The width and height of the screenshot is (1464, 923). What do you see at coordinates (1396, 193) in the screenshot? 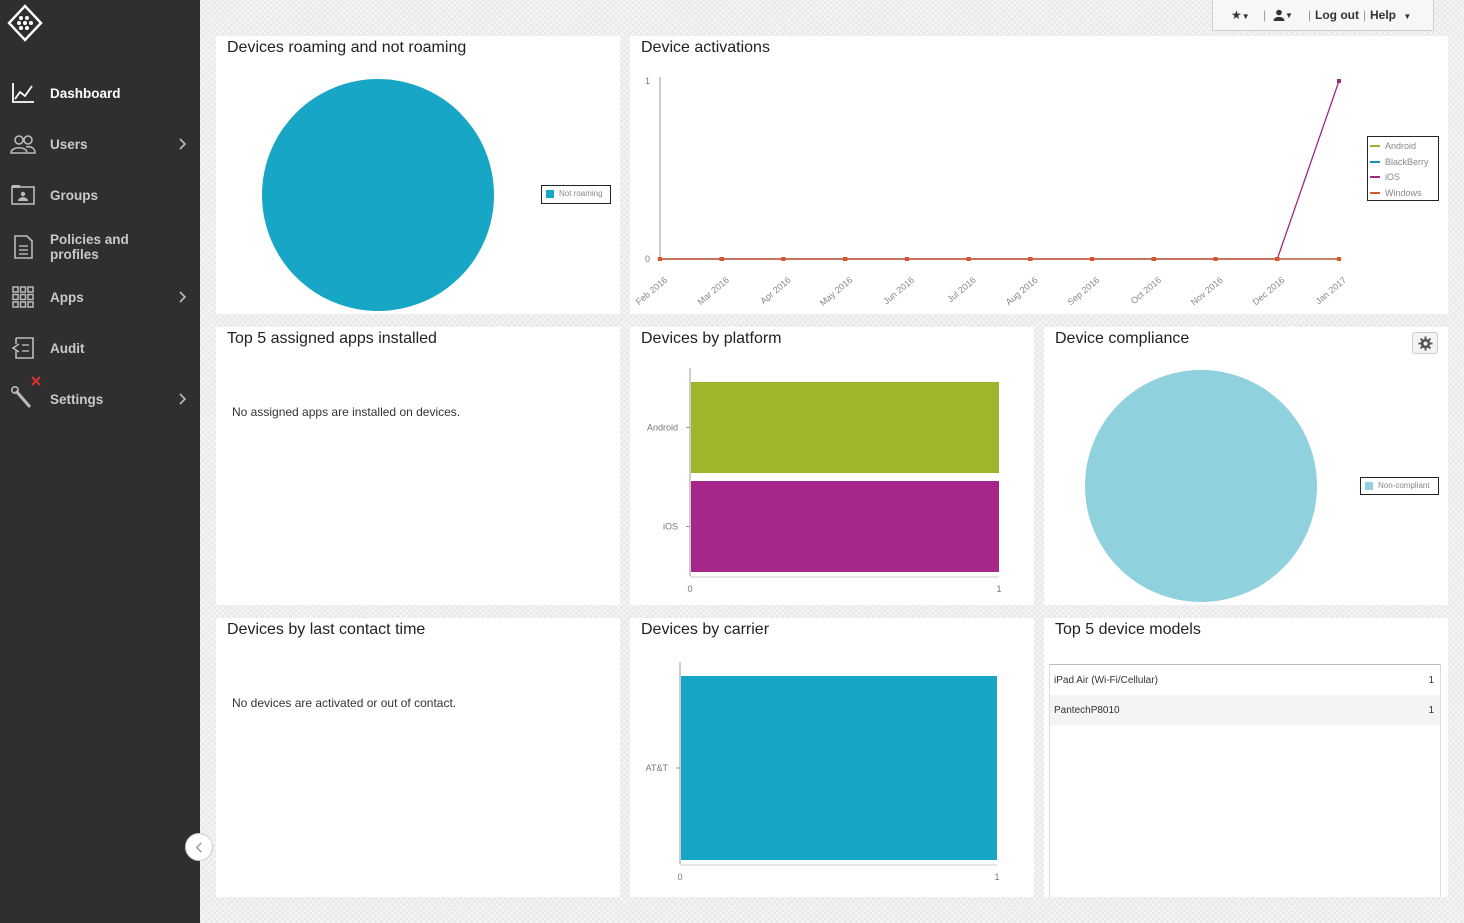
I see `legend-item-windows: Windows` at bounding box center [1396, 193].